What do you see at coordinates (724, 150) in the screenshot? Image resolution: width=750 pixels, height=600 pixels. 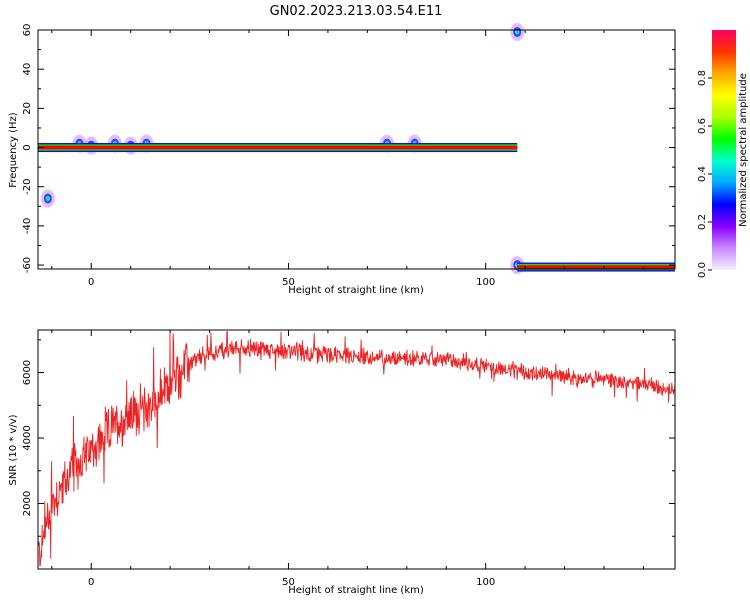 I see `colorbar-gradient` at bounding box center [724, 150].